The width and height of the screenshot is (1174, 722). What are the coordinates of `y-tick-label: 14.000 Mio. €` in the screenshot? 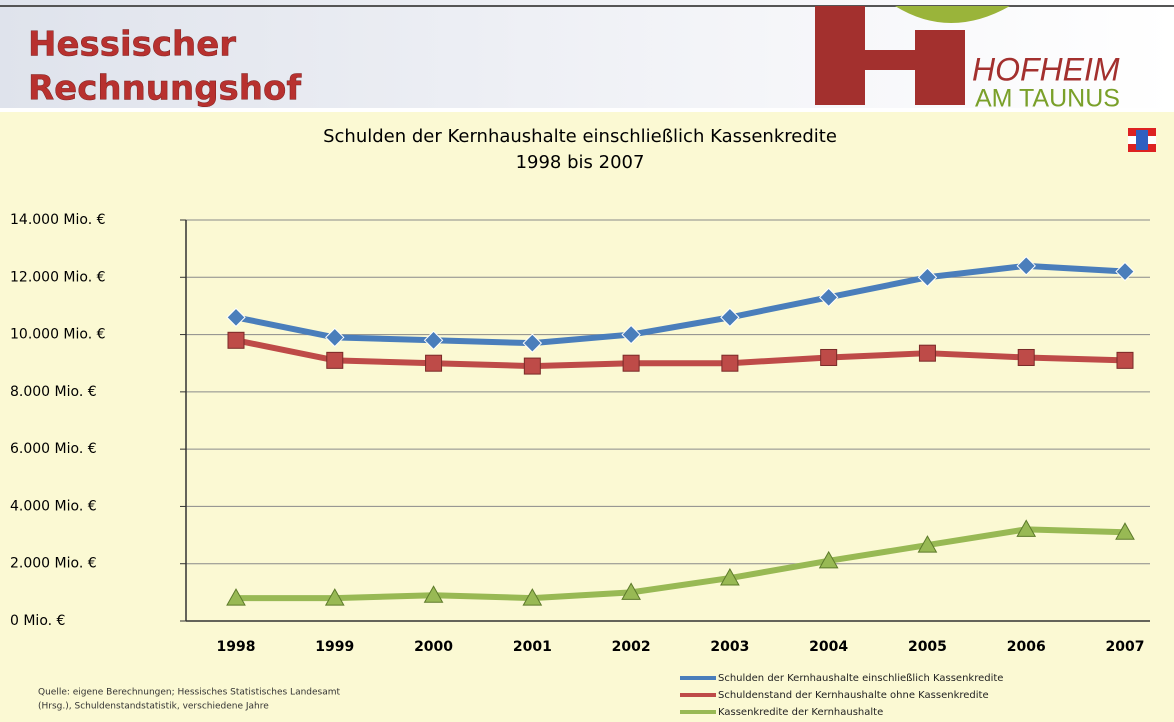 It's located at (58, 220).